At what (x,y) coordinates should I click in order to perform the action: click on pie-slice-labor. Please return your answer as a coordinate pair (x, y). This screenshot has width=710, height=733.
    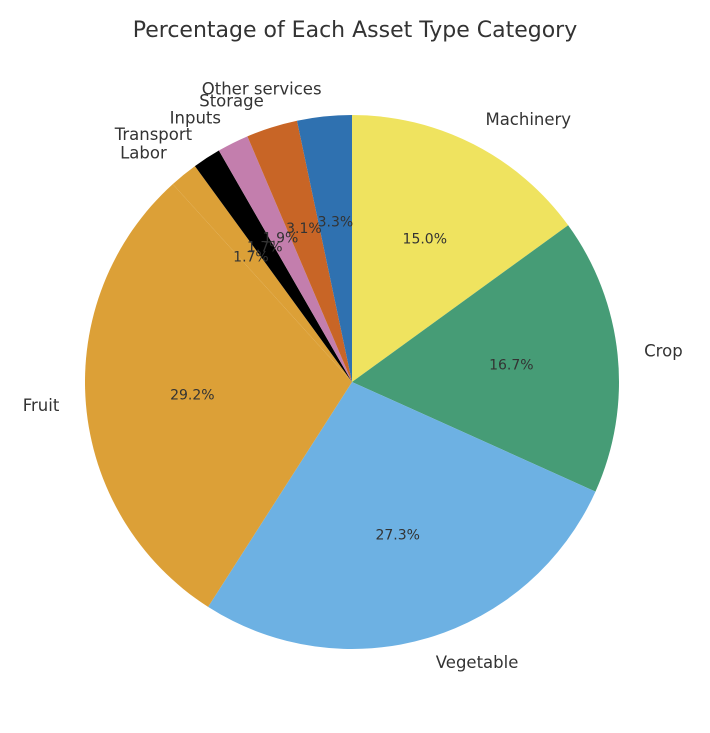
    Looking at the image, I should click on (262, 274).